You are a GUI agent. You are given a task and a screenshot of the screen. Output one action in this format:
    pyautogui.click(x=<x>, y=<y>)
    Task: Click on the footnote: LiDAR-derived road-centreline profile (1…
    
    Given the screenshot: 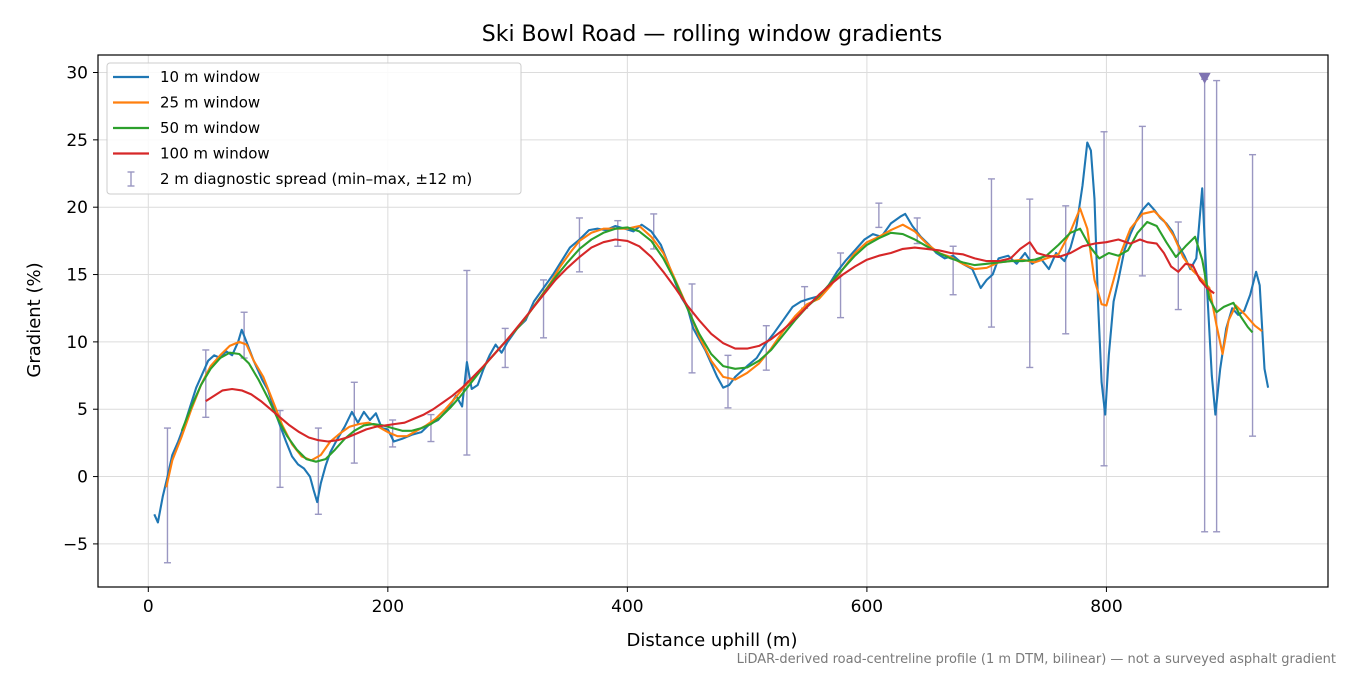 What is the action you would take?
    pyautogui.click(x=1036, y=659)
    